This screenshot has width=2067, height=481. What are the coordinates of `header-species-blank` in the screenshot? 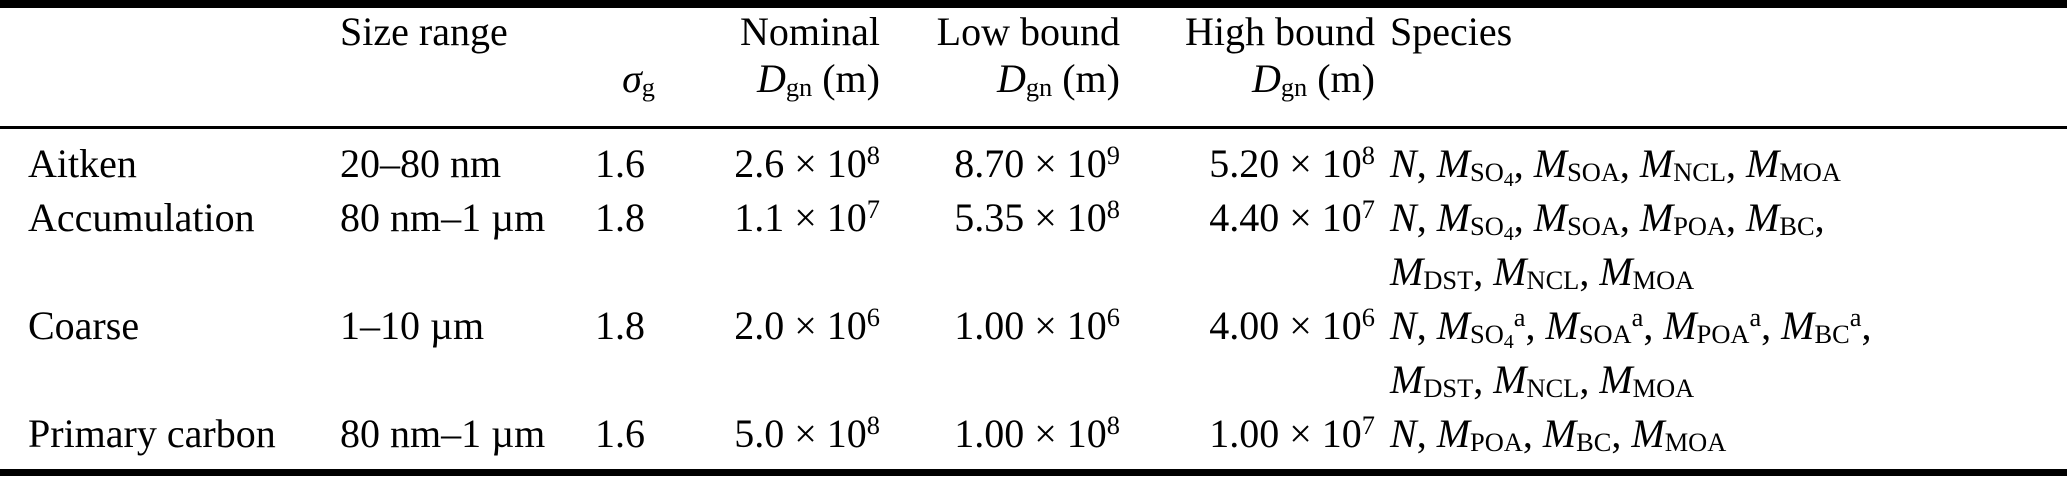 It's located at (1721, 92).